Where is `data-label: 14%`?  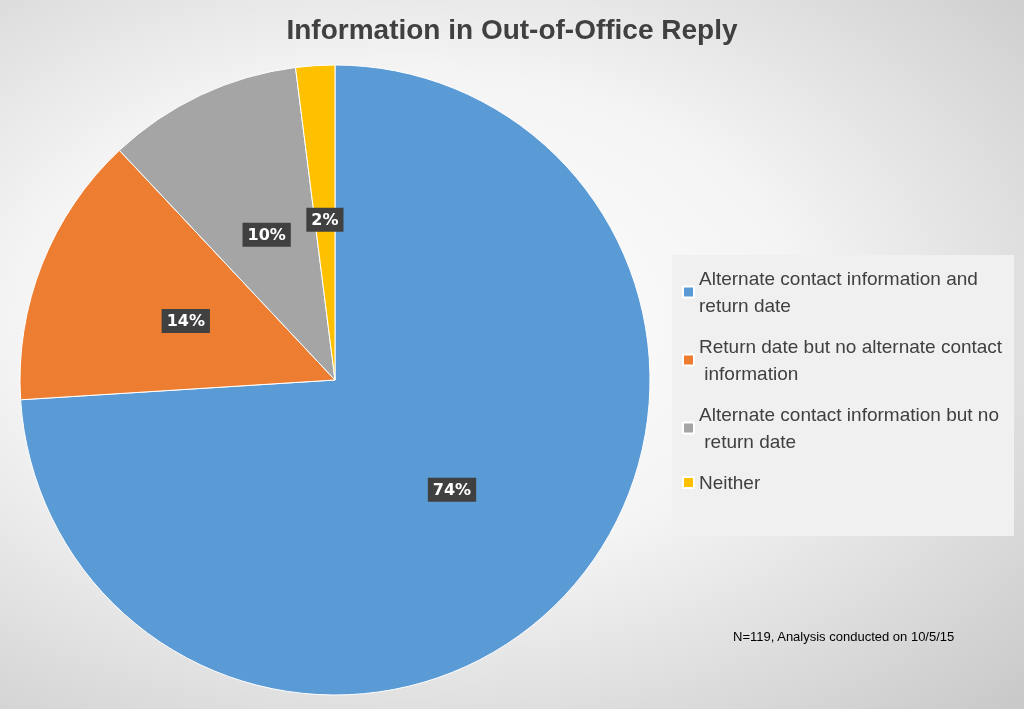
data-label: 14% is located at coordinates (185, 321).